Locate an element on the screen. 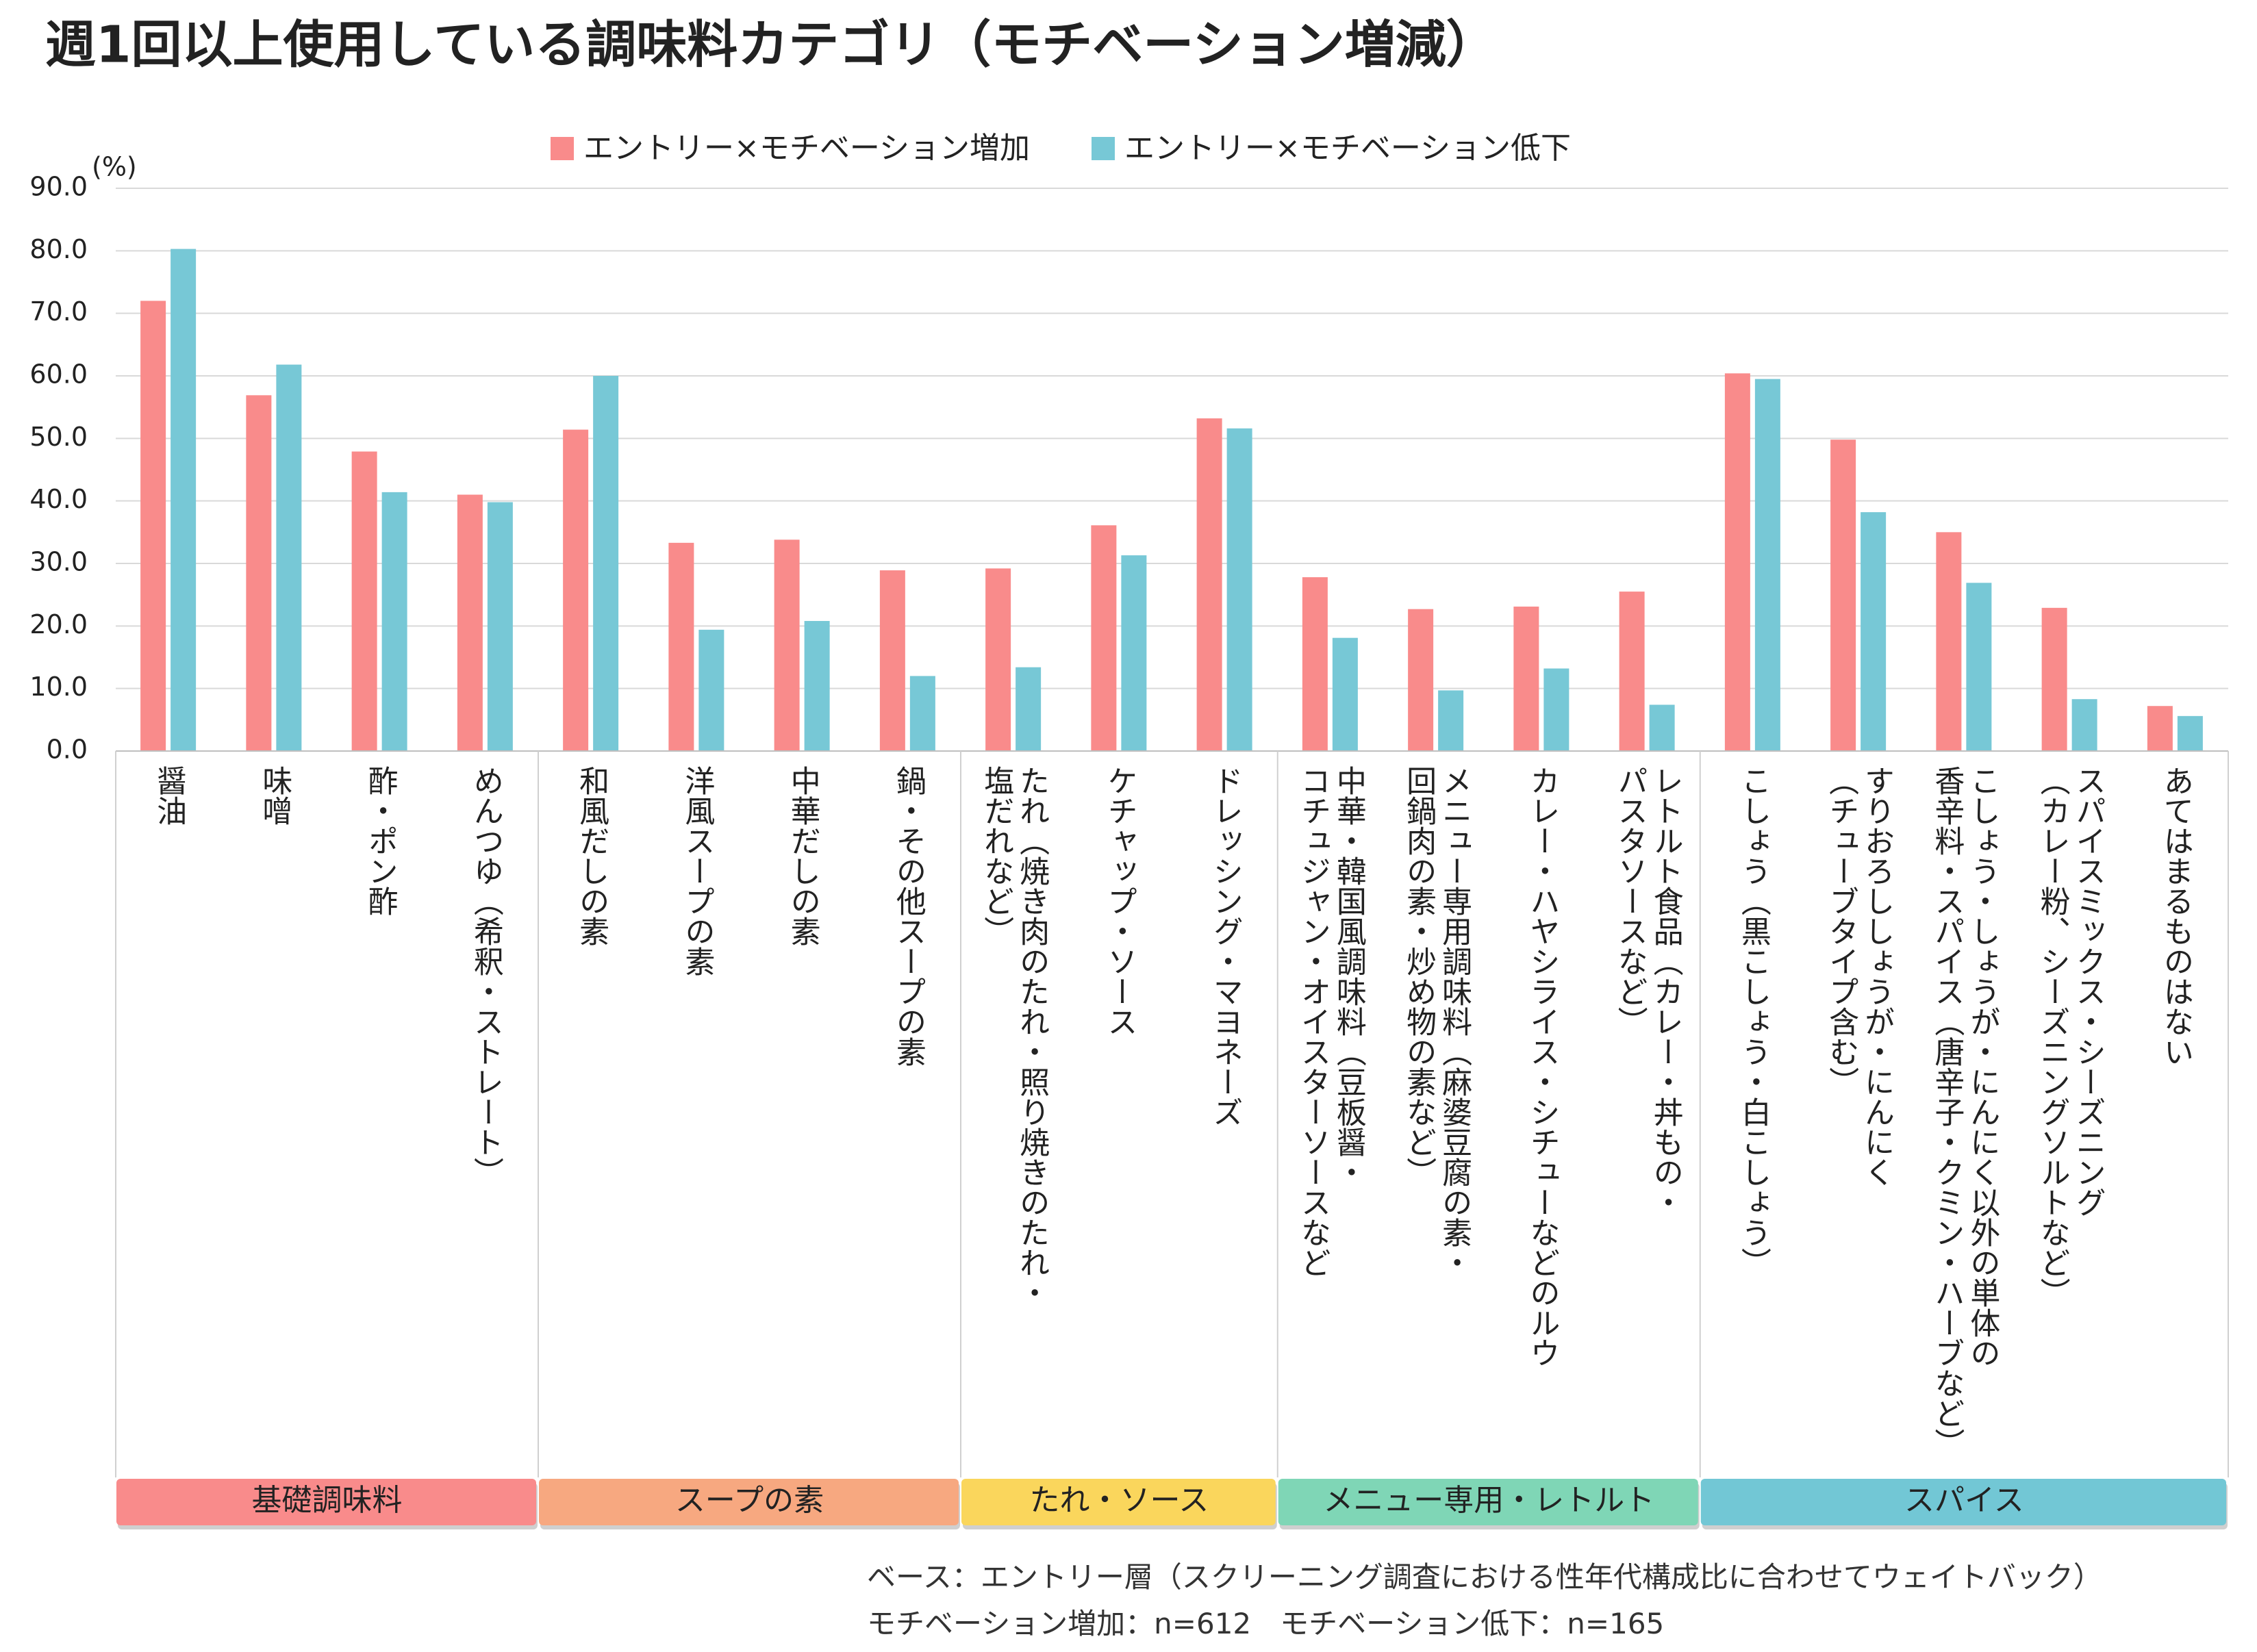 The width and height of the screenshot is (2257, 1652). group-label: 基礎調味料 is located at coordinates (327, 1500).